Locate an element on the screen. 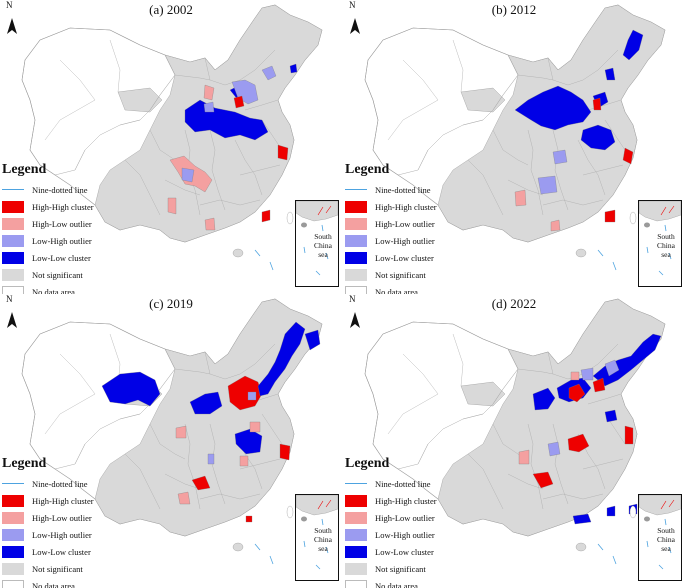 The width and height of the screenshot is (685, 588). panel-title: (c) 2019 is located at coordinates (171, 303).